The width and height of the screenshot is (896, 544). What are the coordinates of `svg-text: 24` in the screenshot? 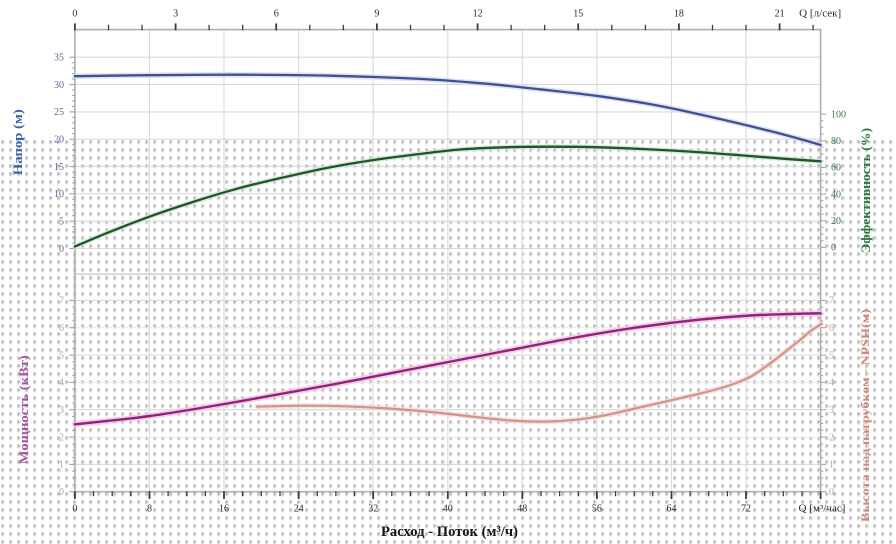 It's located at (299, 509).